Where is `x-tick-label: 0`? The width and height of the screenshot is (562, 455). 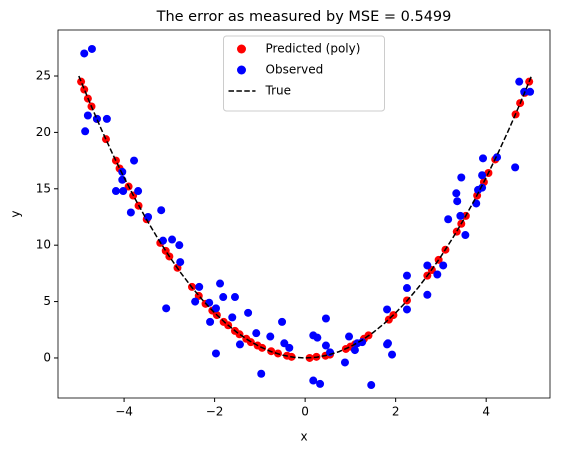
x-tick-label: 0 is located at coordinates (305, 412).